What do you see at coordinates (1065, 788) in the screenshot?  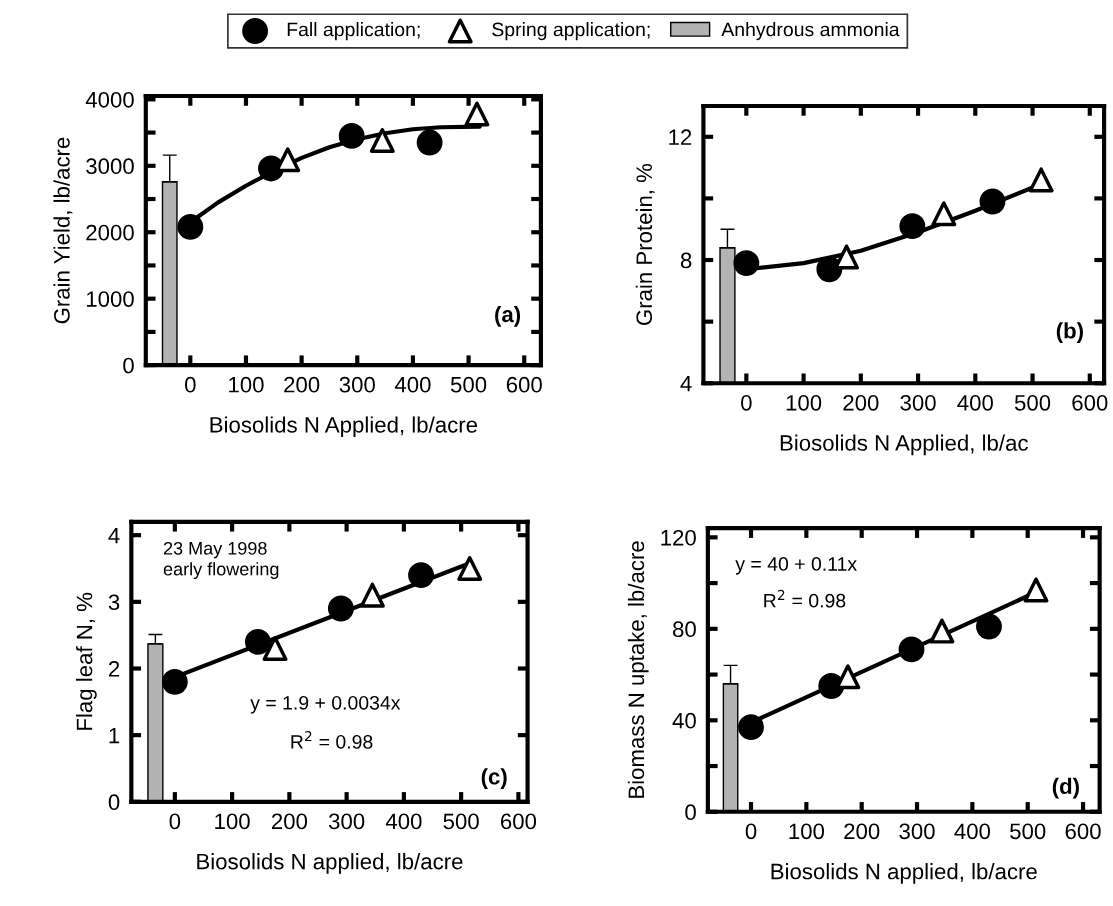 I see `annotation: (d)` at bounding box center [1065, 788].